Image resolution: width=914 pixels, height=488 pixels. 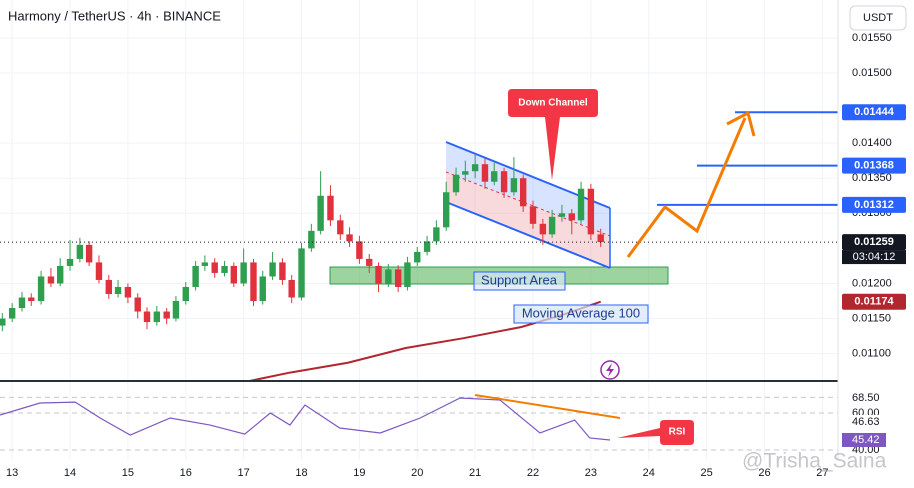 What do you see at coordinates (872, 178) in the screenshot?
I see `y-tick-label: 0.01350` at bounding box center [872, 178].